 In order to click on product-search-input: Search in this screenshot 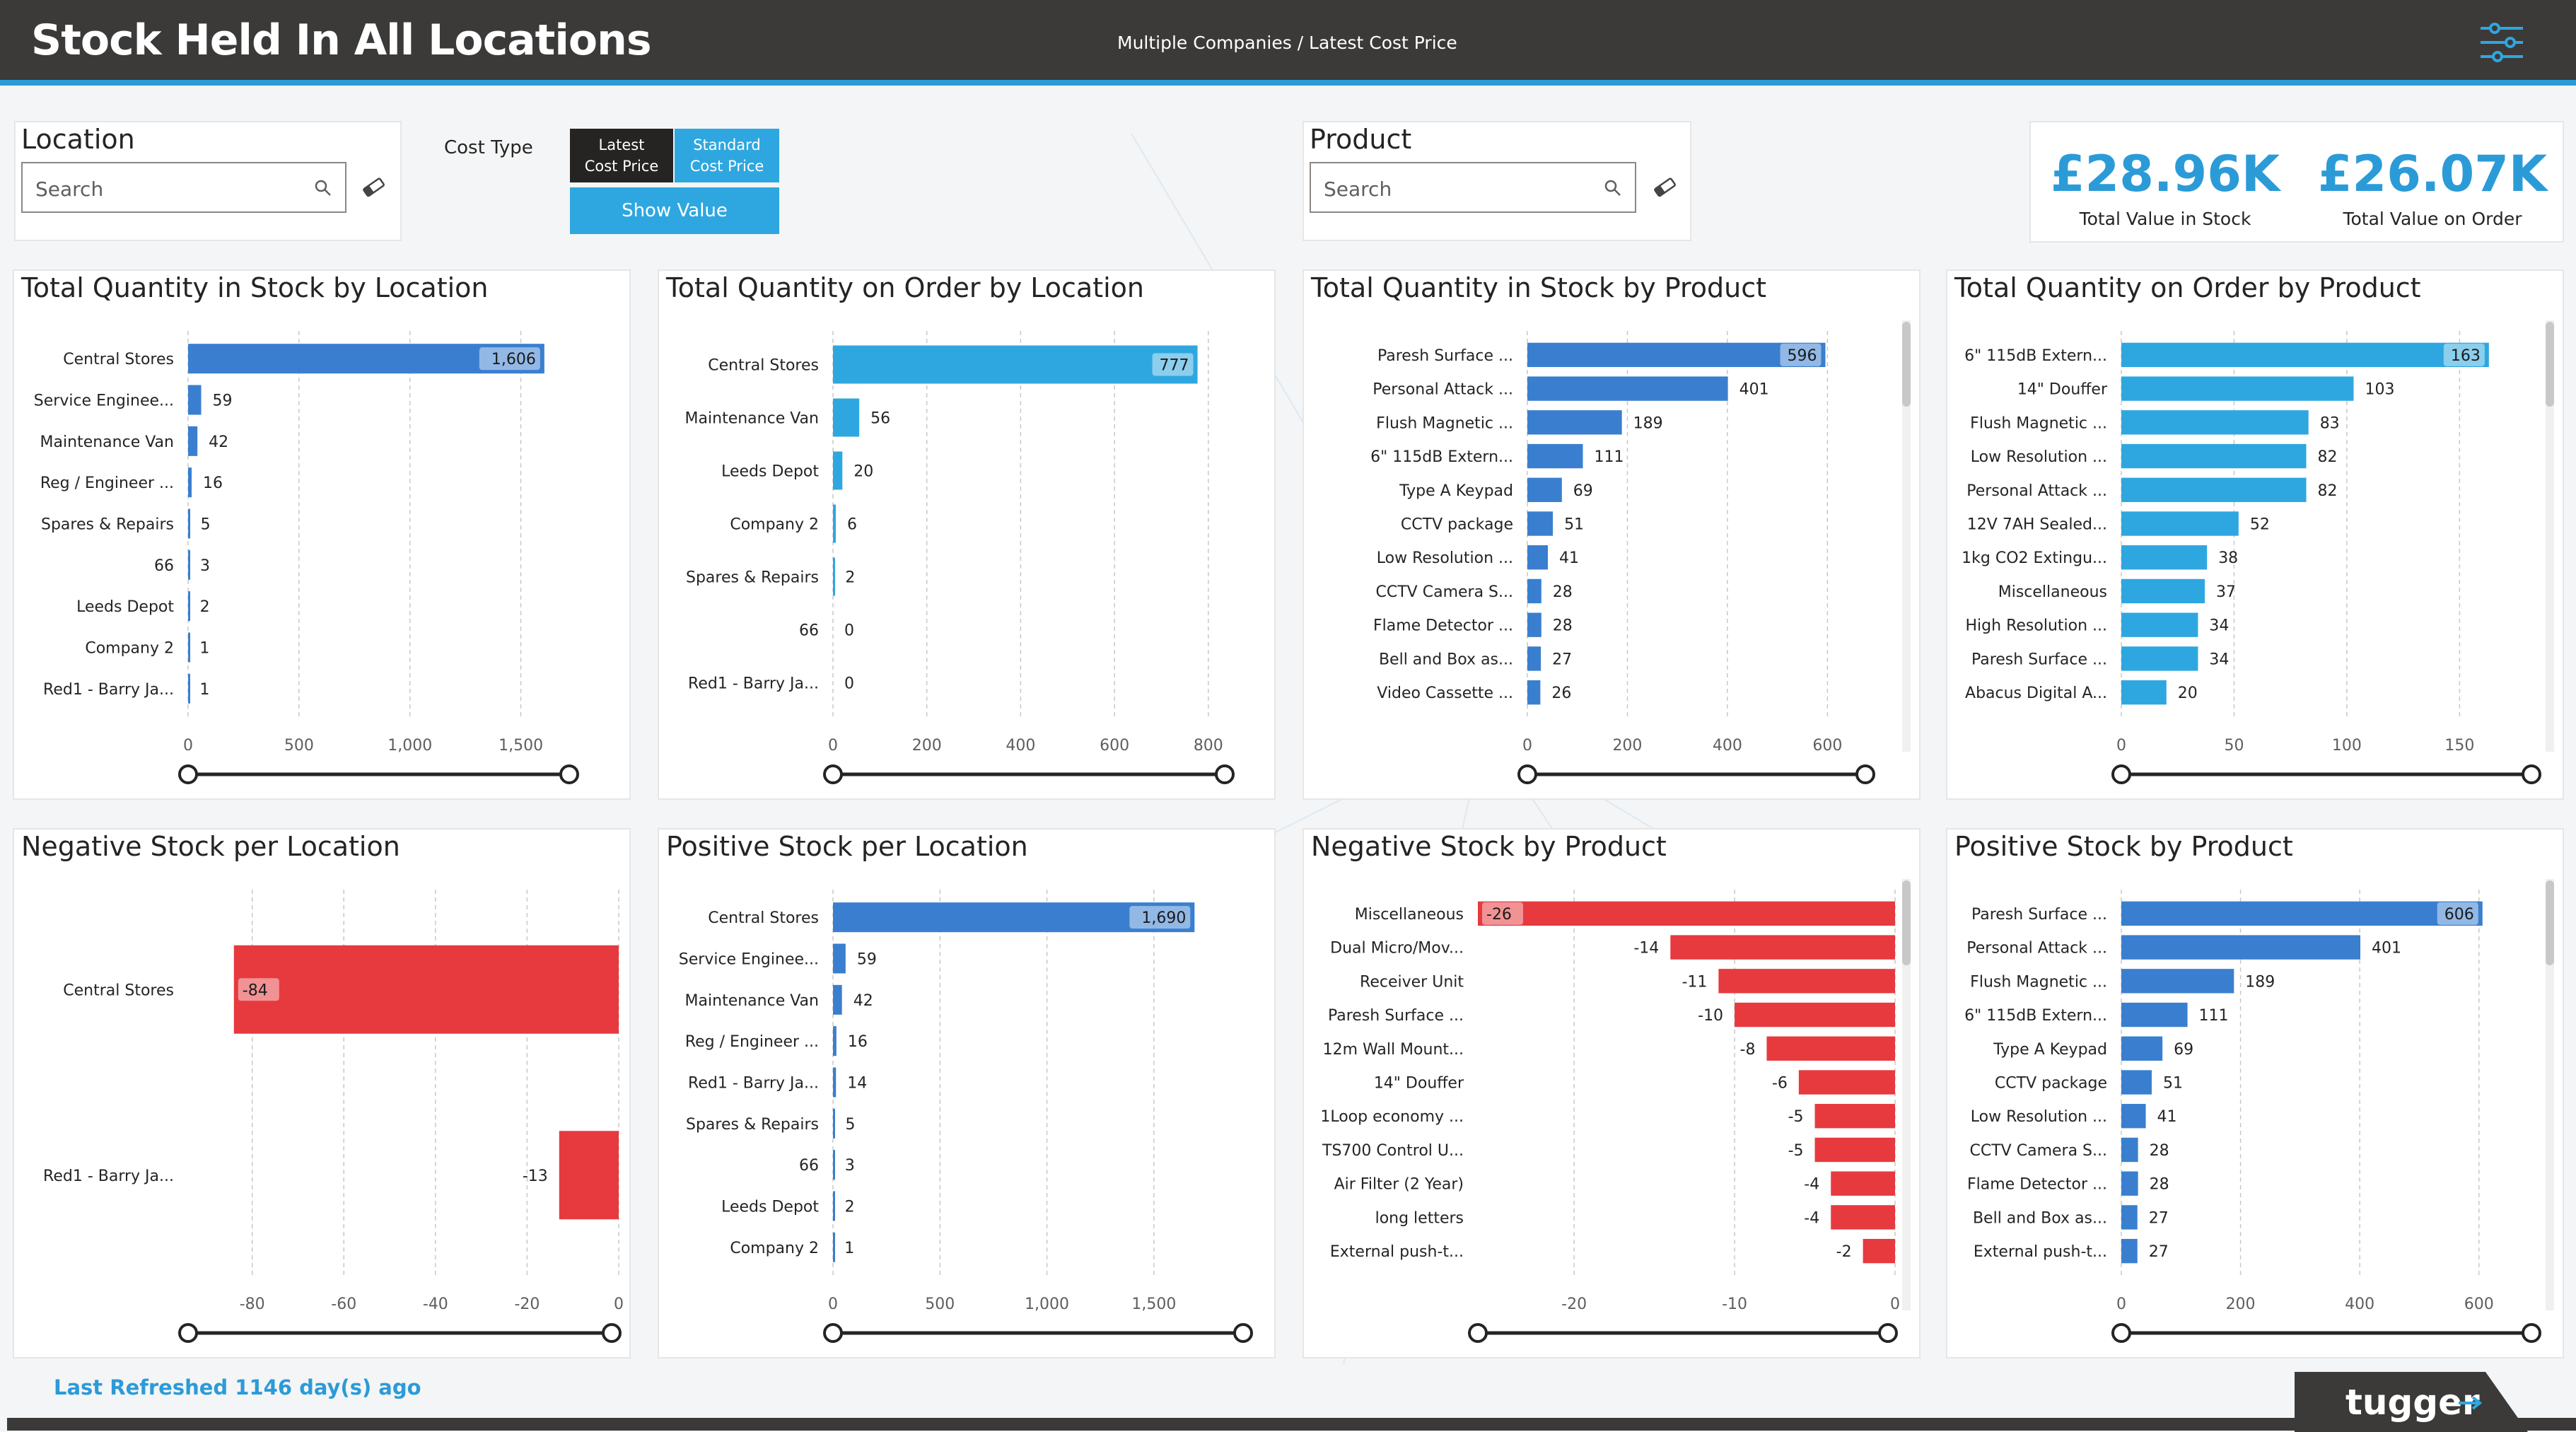, I will do `click(1473, 187)`.